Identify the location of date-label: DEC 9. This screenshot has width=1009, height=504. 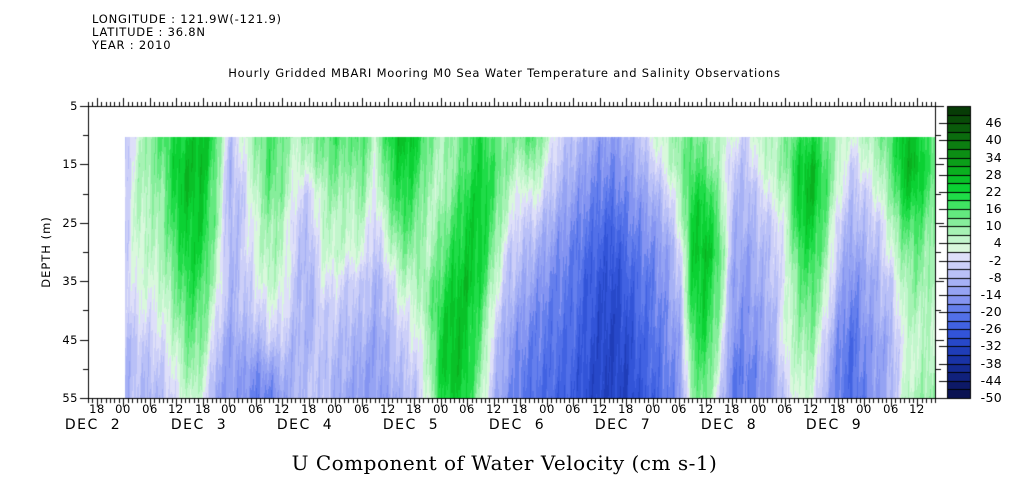
(834, 425).